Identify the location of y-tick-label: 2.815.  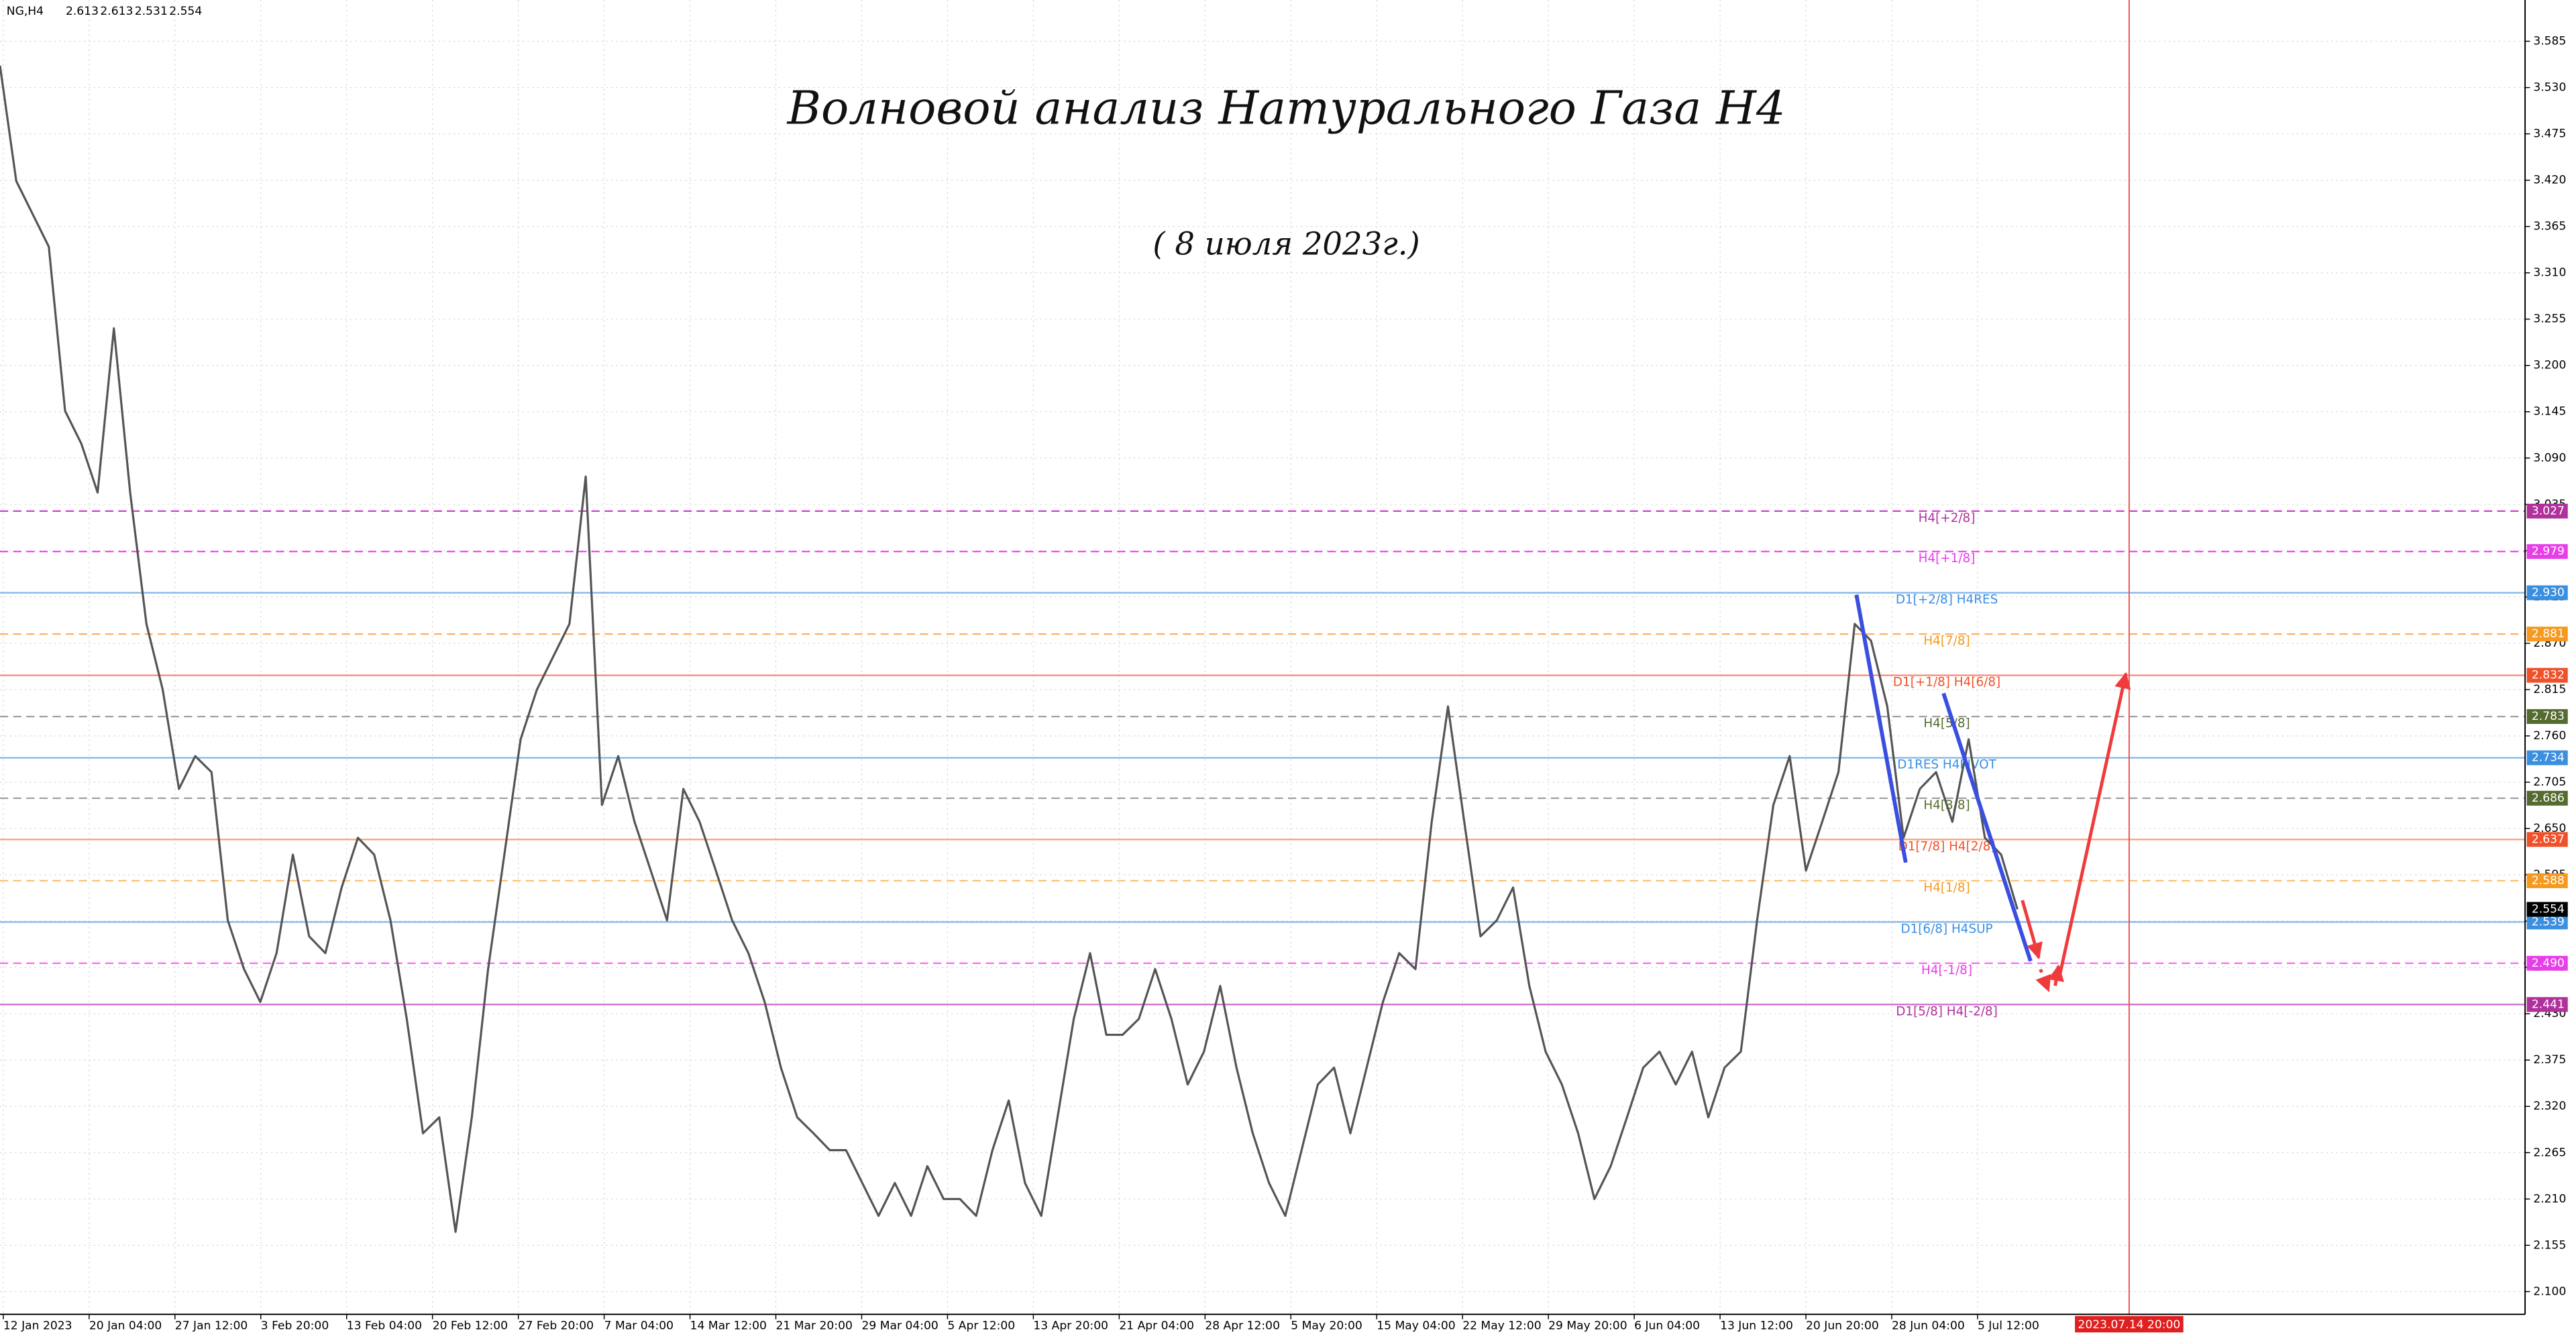
(2549, 689).